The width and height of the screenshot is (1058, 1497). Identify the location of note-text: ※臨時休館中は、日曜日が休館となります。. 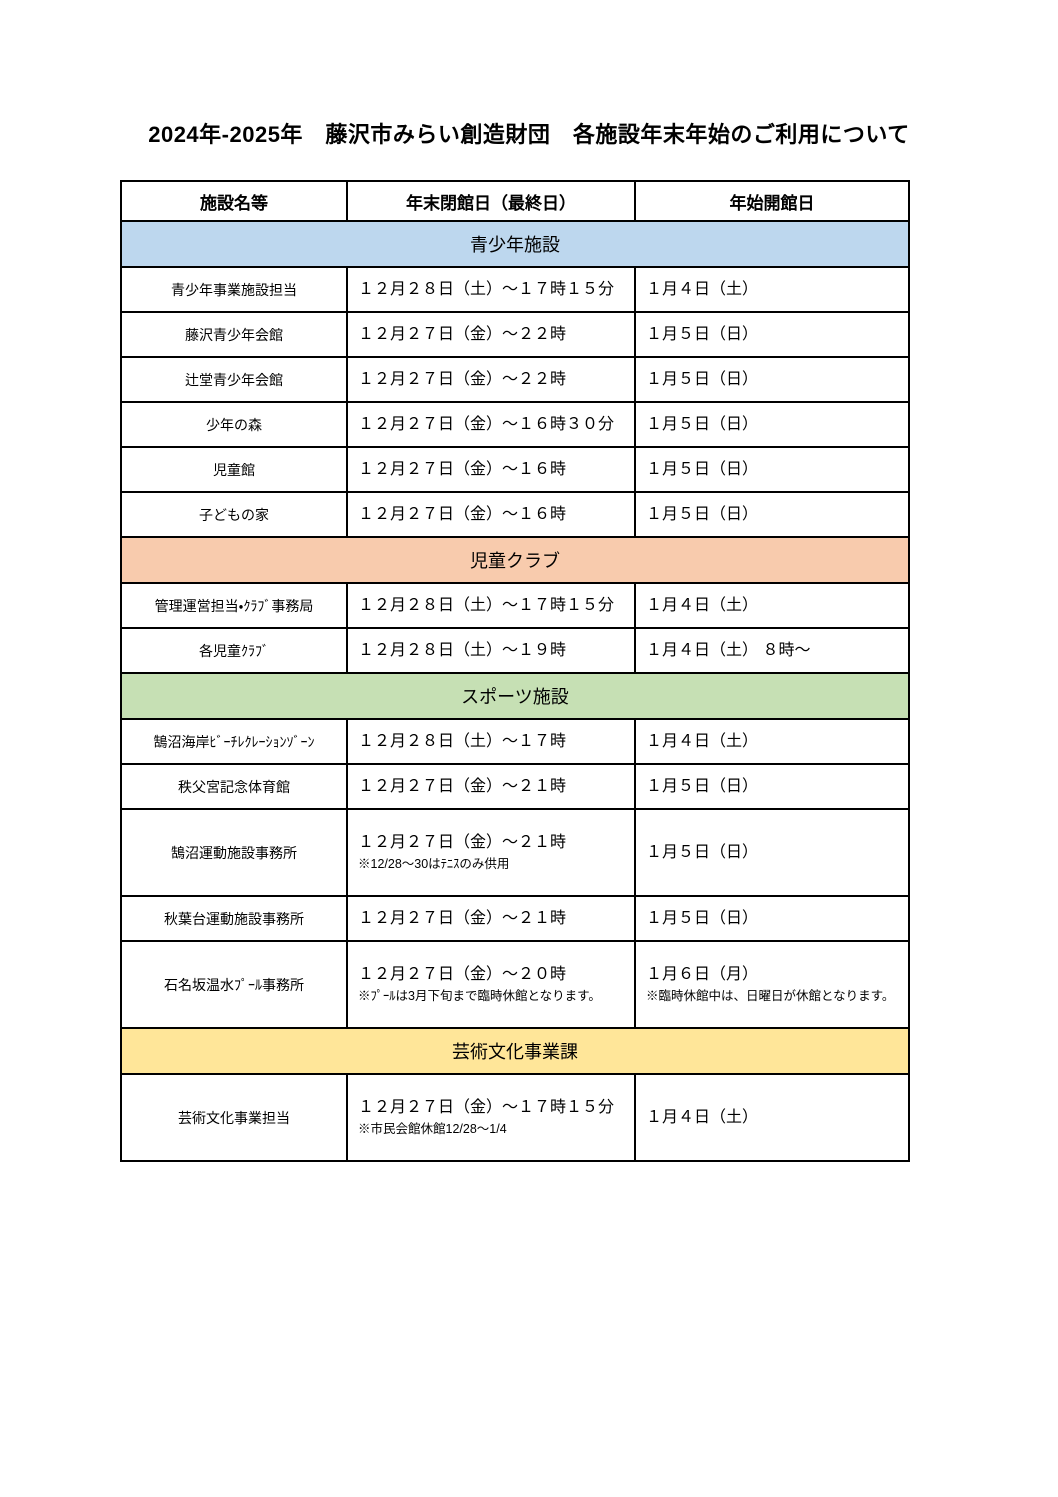
(770, 995).